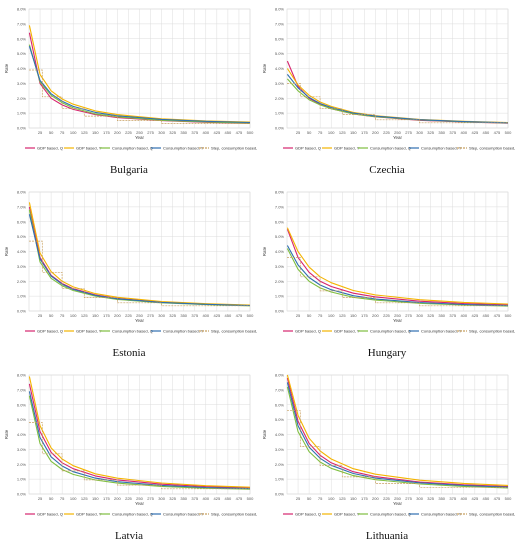  Describe the element at coordinates (430, 132) in the screenshot. I see `x-tick-label: 325` at that location.